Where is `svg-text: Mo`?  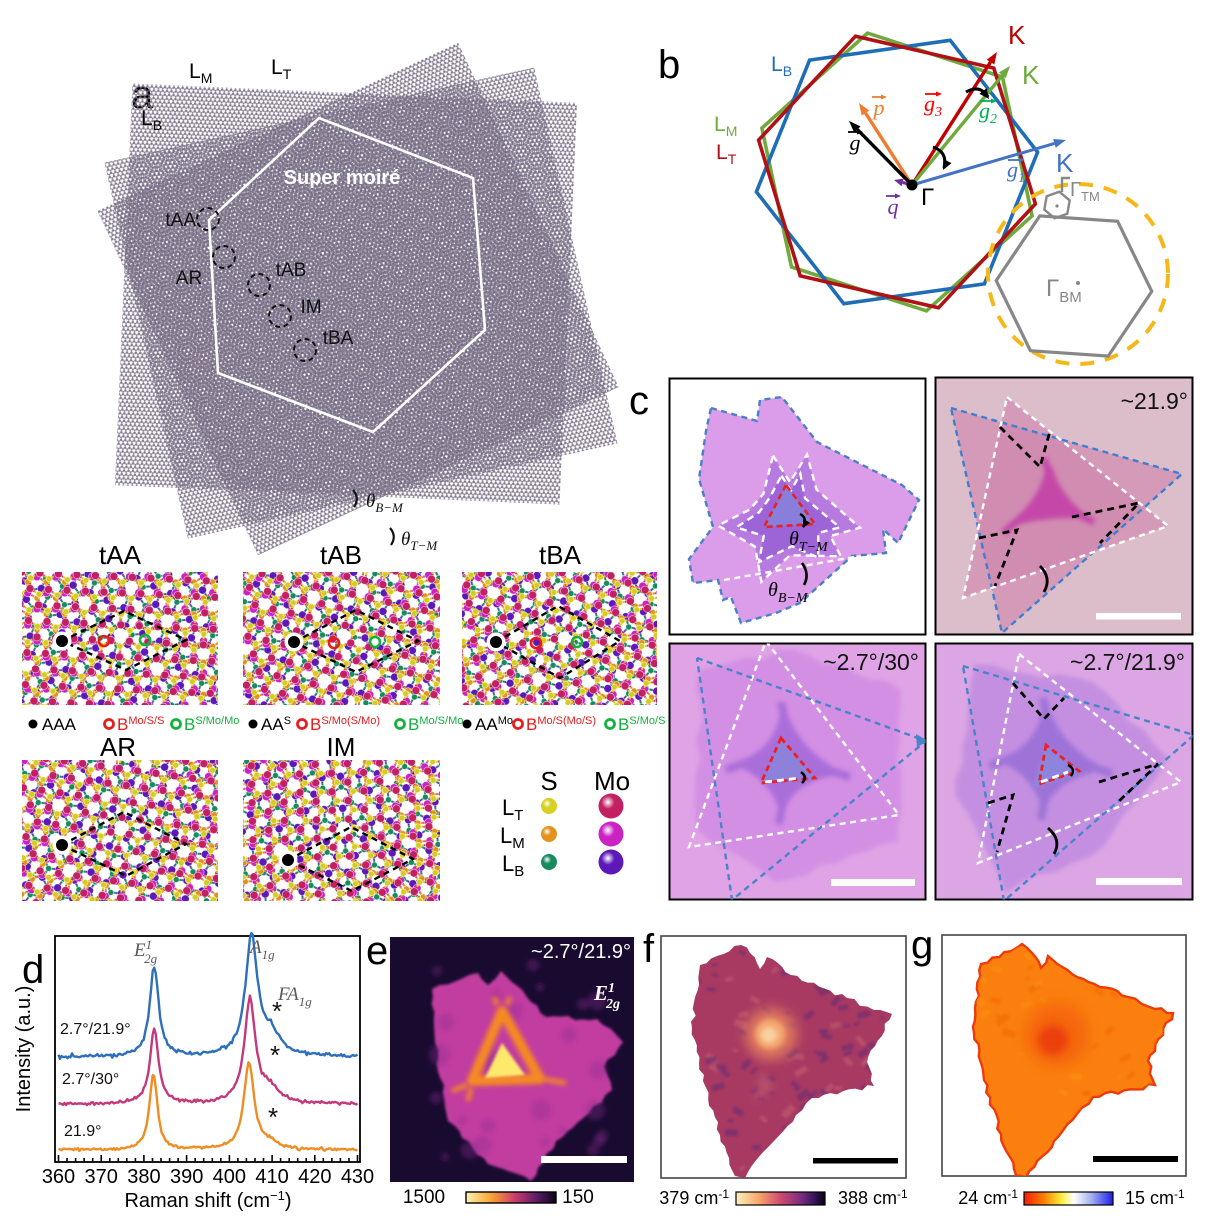 svg-text: Mo is located at coordinates (612, 781).